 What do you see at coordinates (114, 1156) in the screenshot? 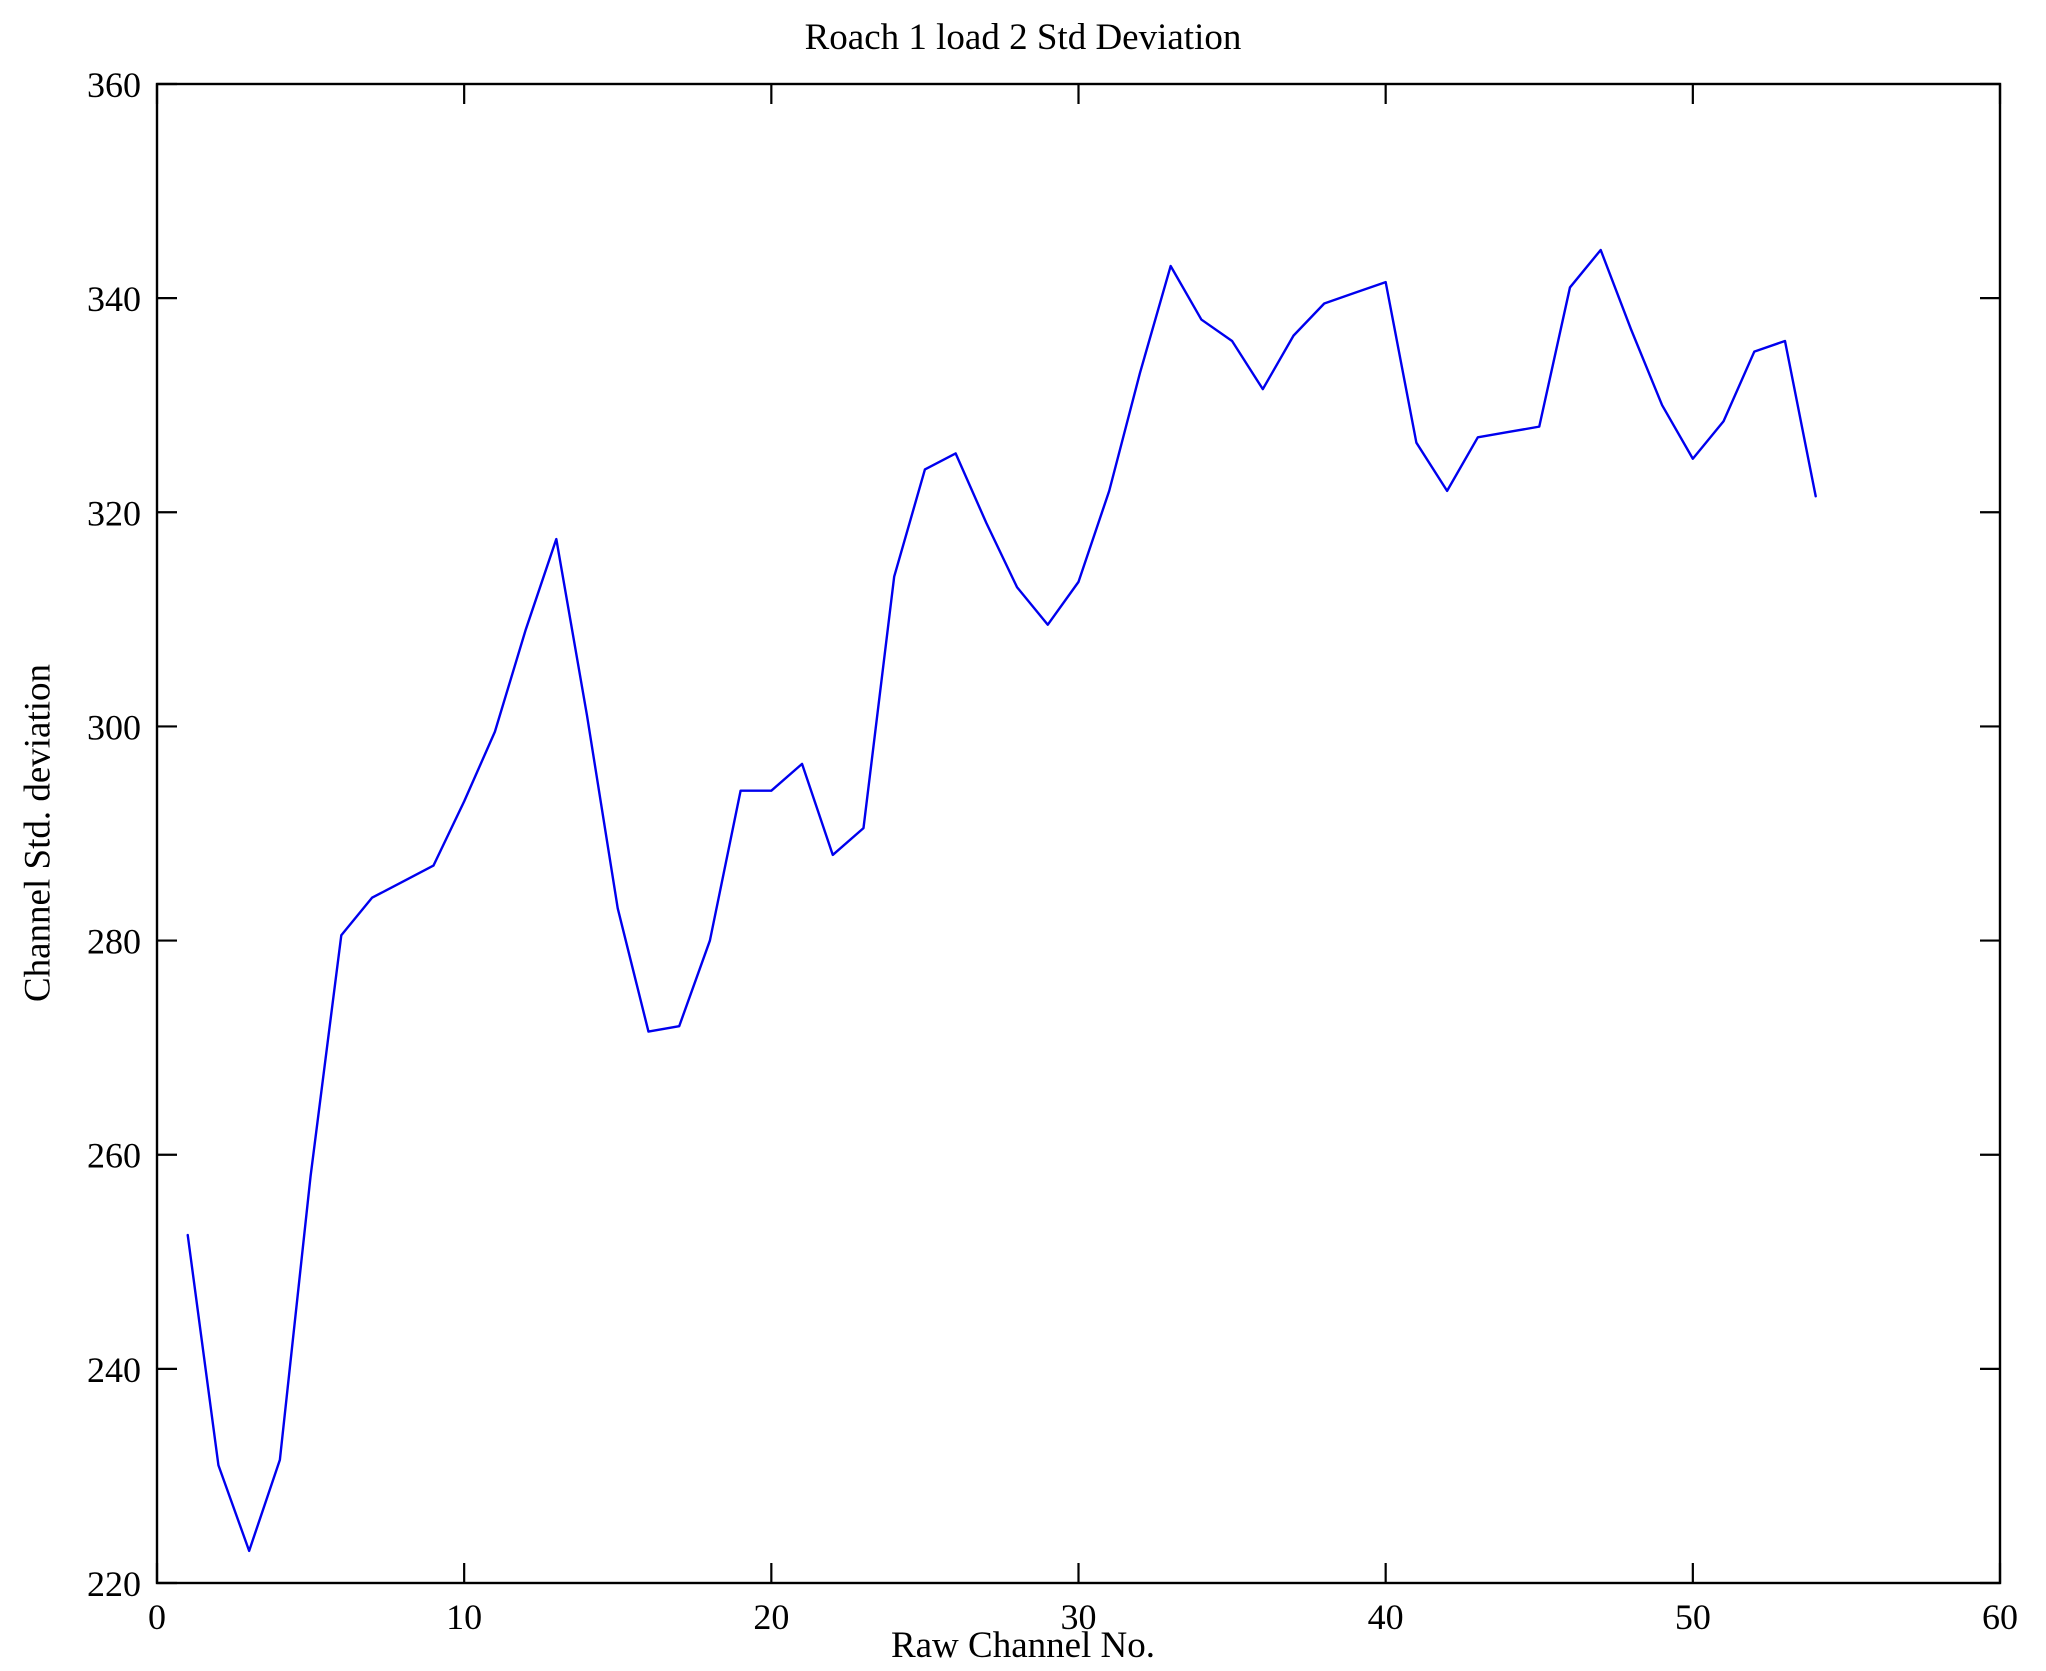
I see `y-tick-label: 260` at bounding box center [114, 1156].